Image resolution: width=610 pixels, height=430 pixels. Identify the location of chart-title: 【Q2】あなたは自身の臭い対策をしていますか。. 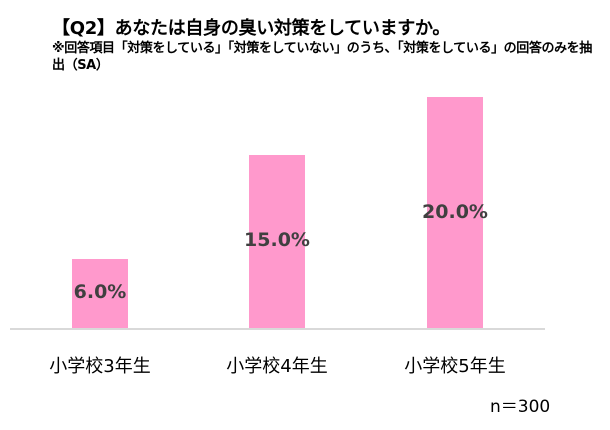
(251, 28).